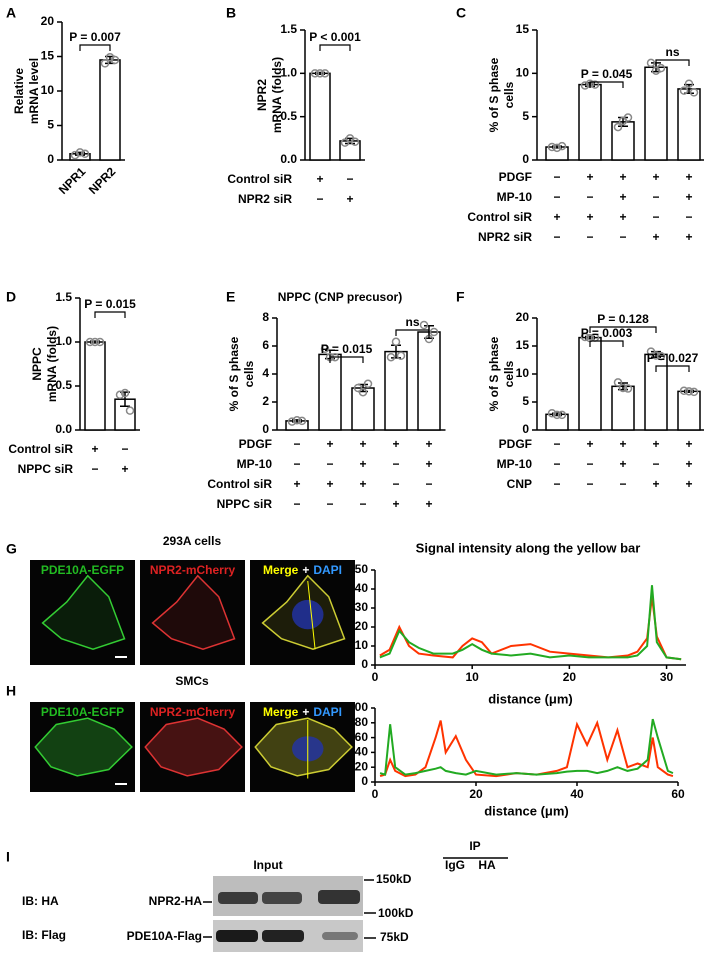  I want to click on y-axis-label: Relative, so click(19, 91).